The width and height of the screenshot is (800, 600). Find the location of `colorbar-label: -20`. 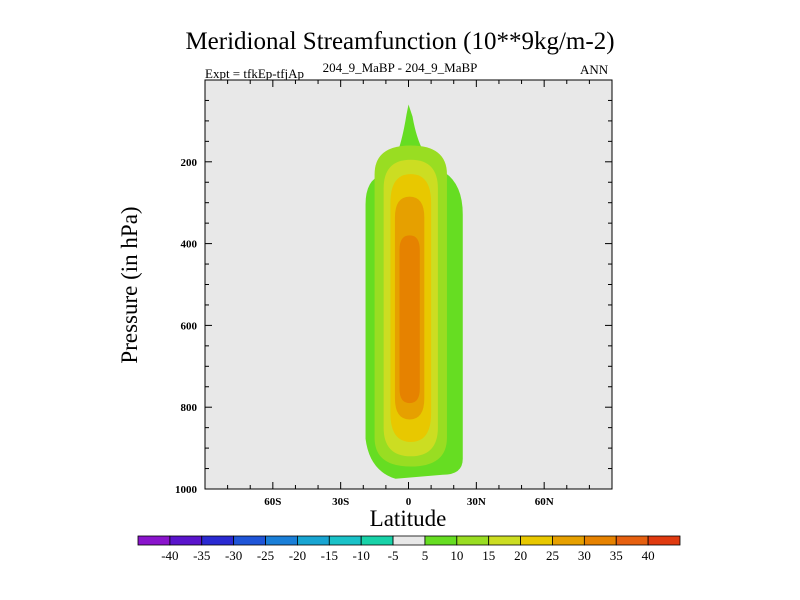

colorbar-label: -20 is located at coordinates (297, 555).